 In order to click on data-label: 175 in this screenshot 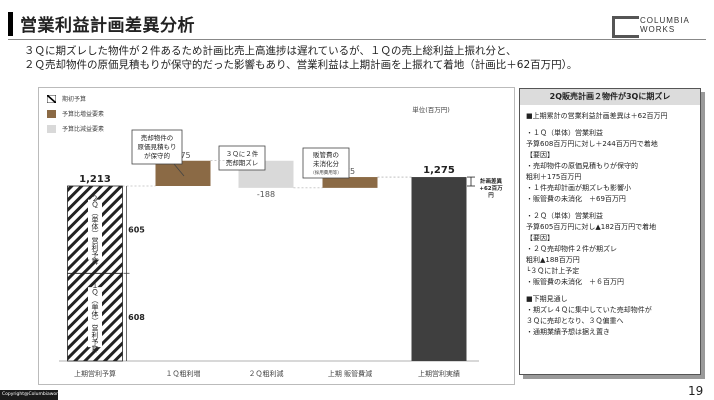, I will do `click(182, 155)`.